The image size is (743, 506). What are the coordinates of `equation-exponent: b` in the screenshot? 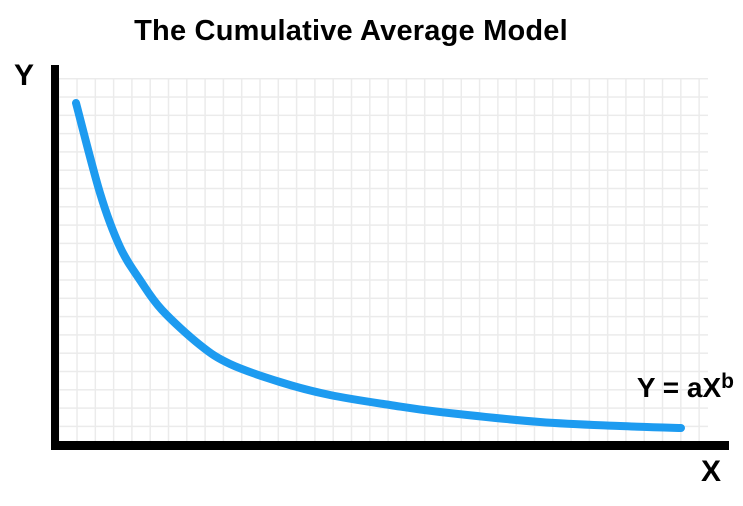 It's located at (727, 381).